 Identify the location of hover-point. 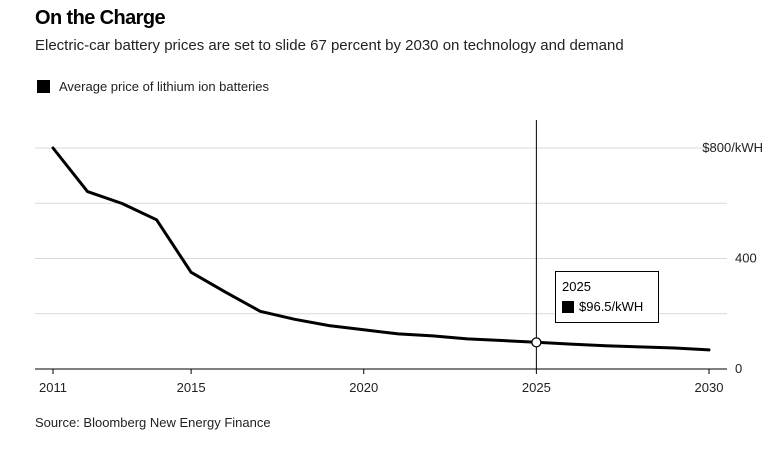
(536, 342).